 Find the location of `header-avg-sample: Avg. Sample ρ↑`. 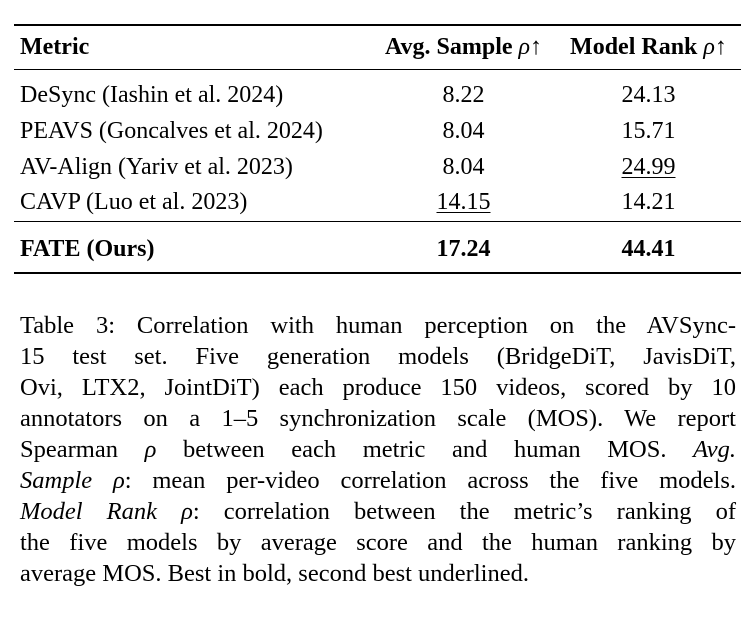

header-avg-sample: Avg. Sample ρ↑ is located at coordinates (463, 47).